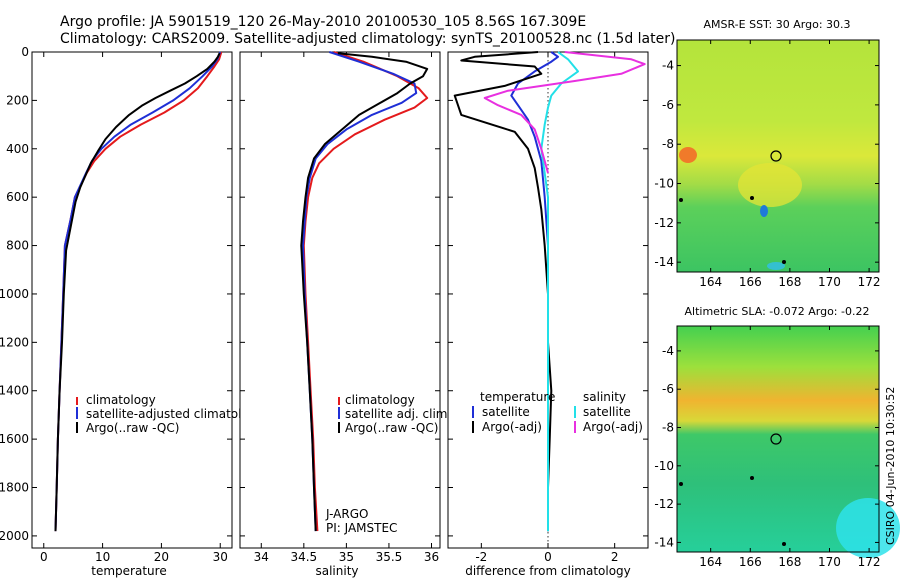  I want to click on sst-argo-location-marker, so click(776, 156).